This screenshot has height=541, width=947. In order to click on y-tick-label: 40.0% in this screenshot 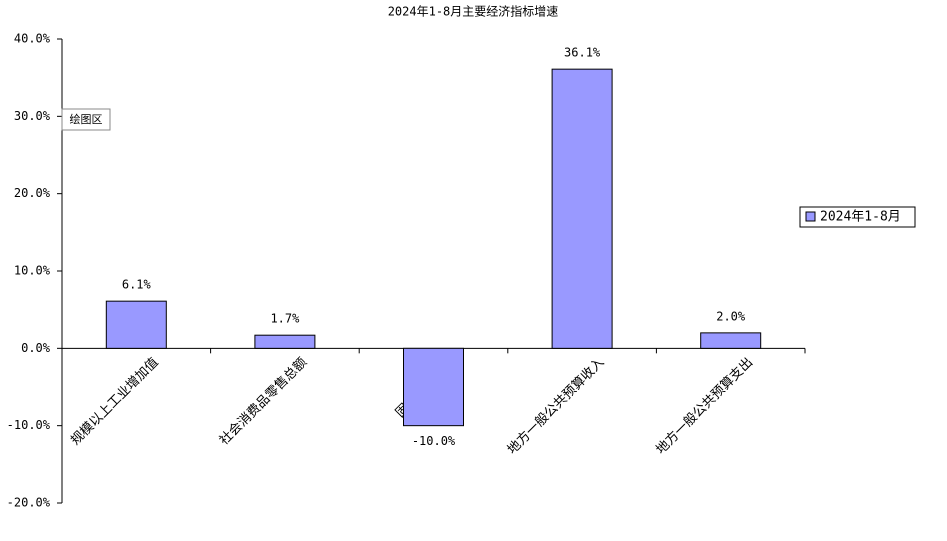, I will do `click(32, 39)`.